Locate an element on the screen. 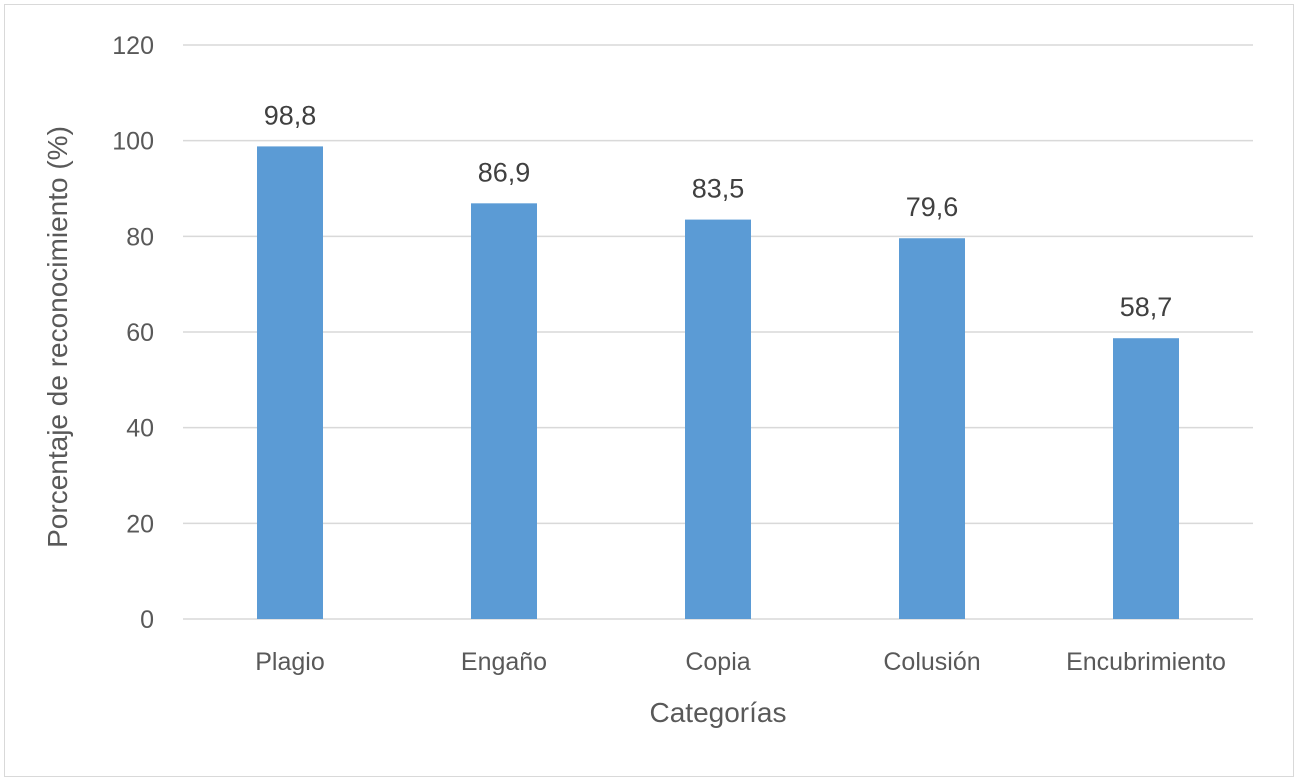 The width and height of the screenshot is (1300, 783). y-tick-label: 100 is located at coordinates (133, 142).